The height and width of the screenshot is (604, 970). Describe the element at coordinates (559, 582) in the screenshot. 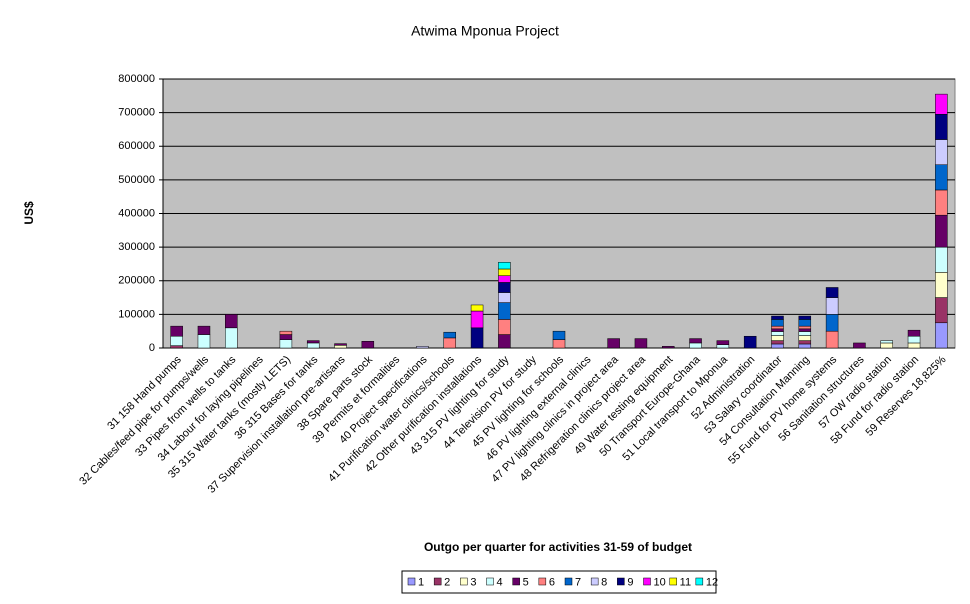

I see `legend-box` at that location.